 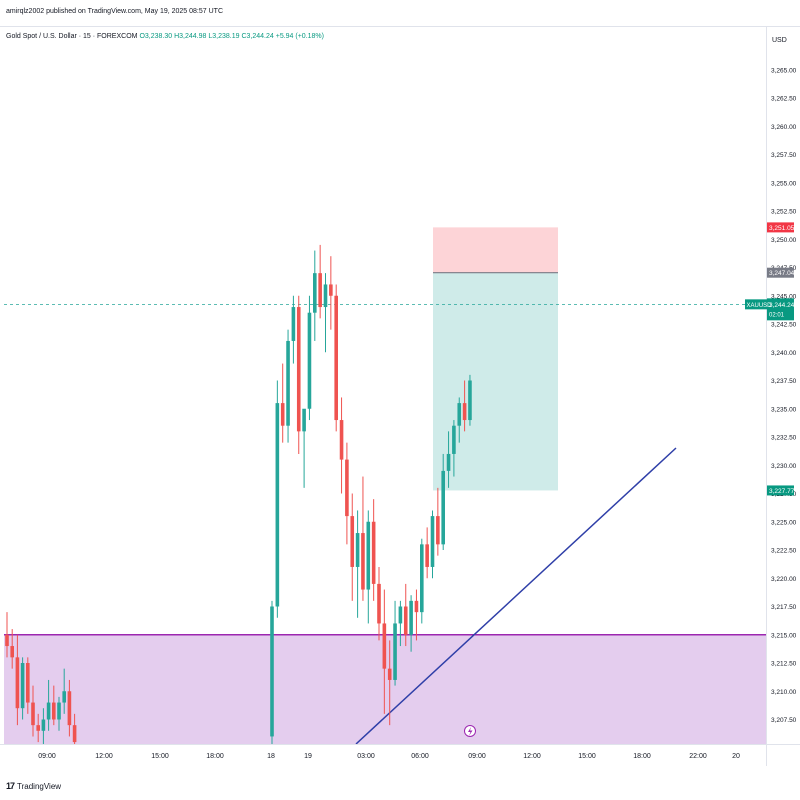 I want to click on countdown-label: 02:01, so click(x=777, y=315).